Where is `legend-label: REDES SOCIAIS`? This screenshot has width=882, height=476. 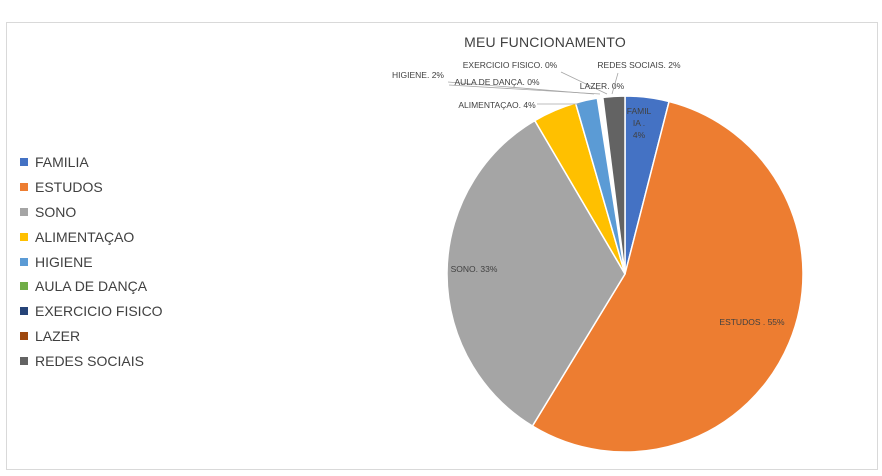 legend-label: REDES SOCIAIS is located at coordinates (89, 360).